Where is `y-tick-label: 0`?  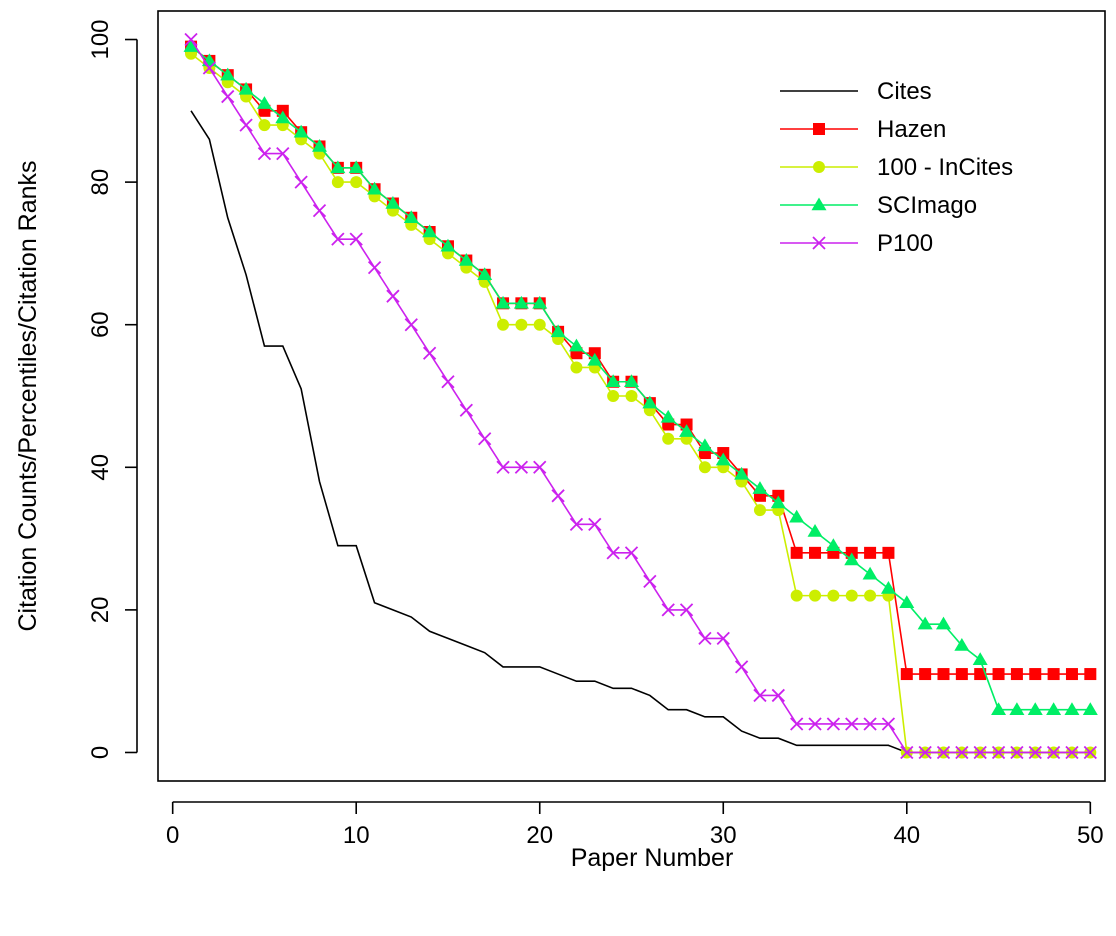
y-tick-label: 0 is located at coordinates (100, 752).